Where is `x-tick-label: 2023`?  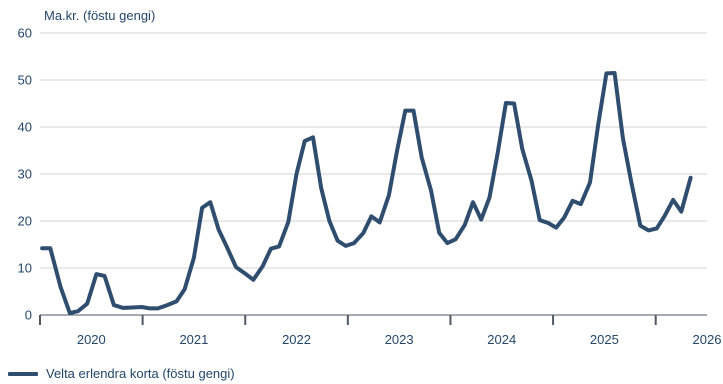
x-tick-label: 2023 is located at coordinates (399, 339).